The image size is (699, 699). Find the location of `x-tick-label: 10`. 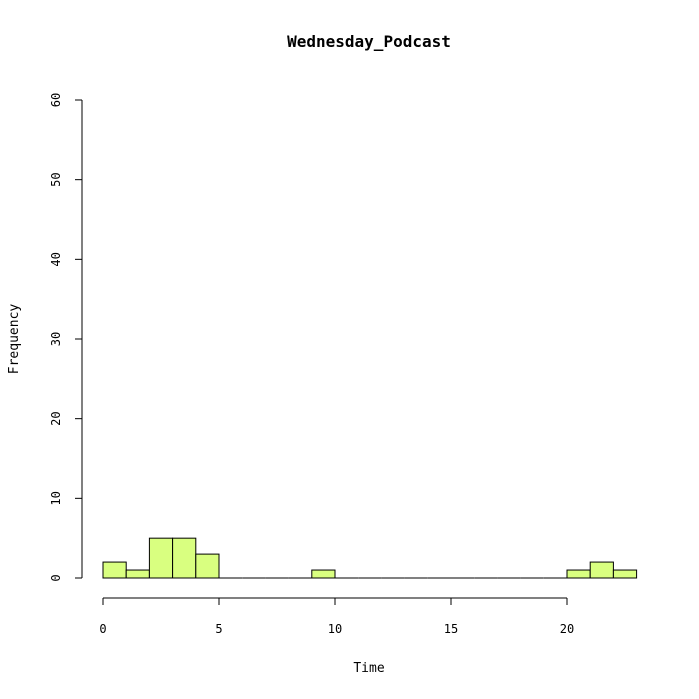

x-tick-label: 10 is located at coordinates (335, 629).